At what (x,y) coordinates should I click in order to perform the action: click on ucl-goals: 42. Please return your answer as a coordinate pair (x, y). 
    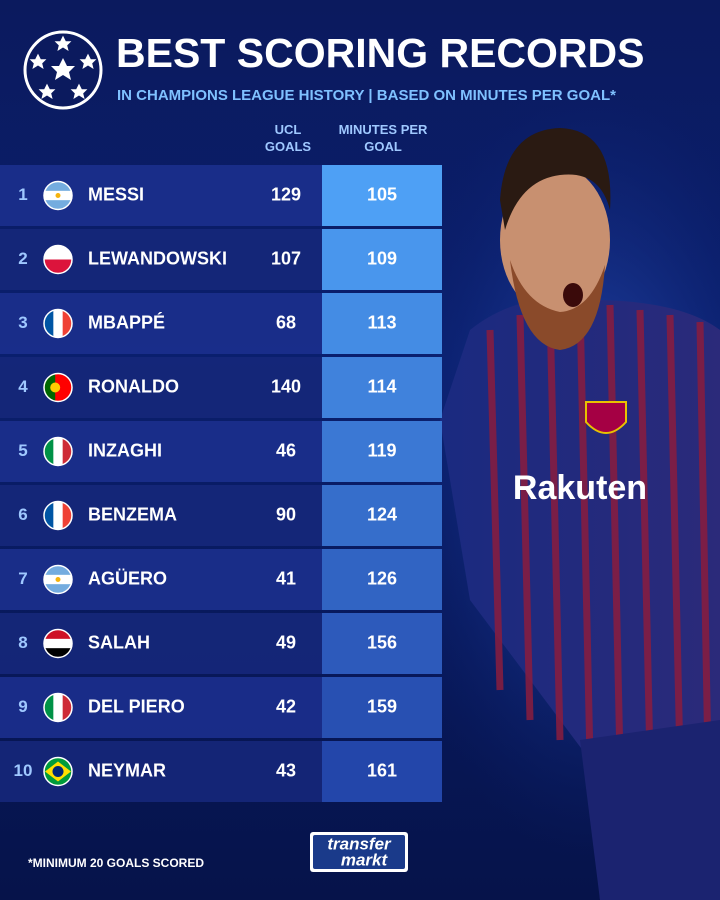
    Looking at the image, I should click on (286, 706).